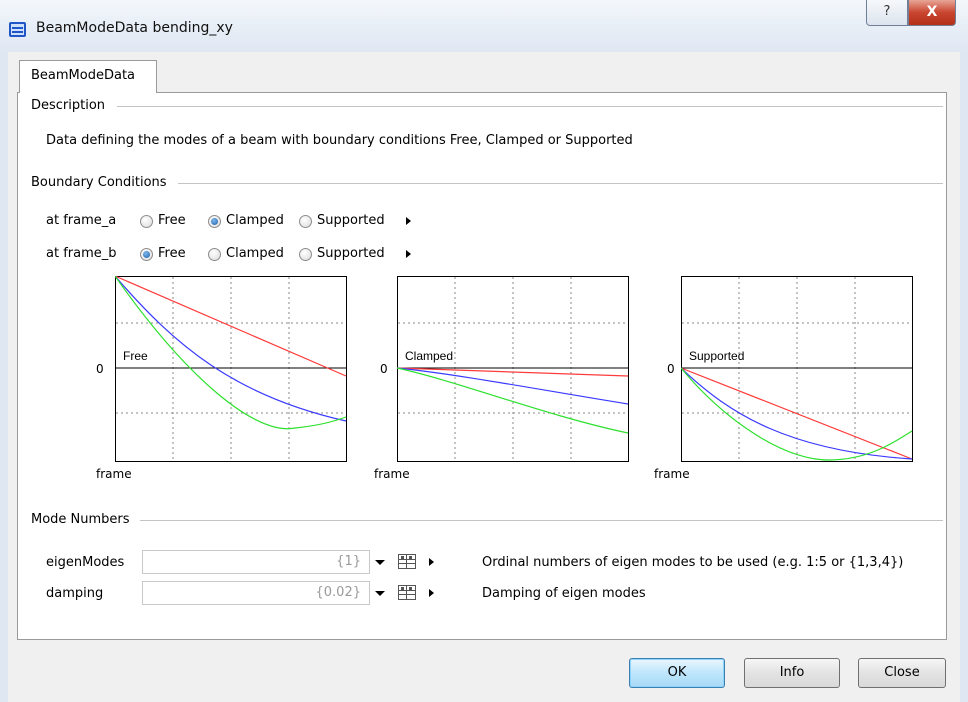 The width and height of the screenshot is (968, 702). Describe the element at coordinates (305, 221) in the screenshot. I see `frame-a-supported-radio` at that location.